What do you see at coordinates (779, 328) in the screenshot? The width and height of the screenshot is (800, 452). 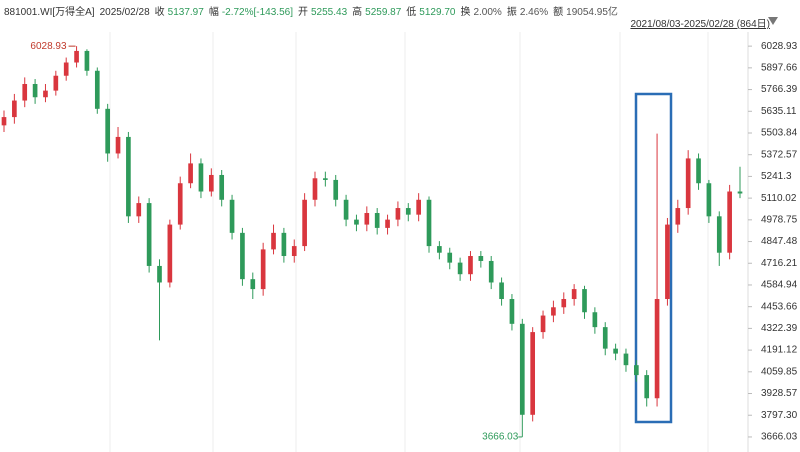 I see `y-tick-label: 4322.39` at bounding box center [779, 328].